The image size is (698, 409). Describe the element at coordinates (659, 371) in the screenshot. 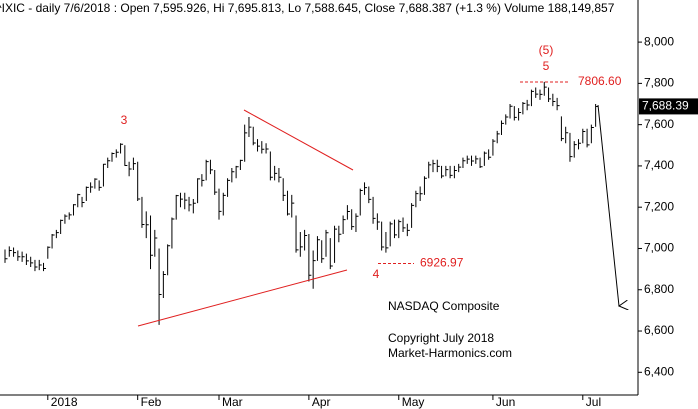

I see `y-tick-label: 6,400` at that location.